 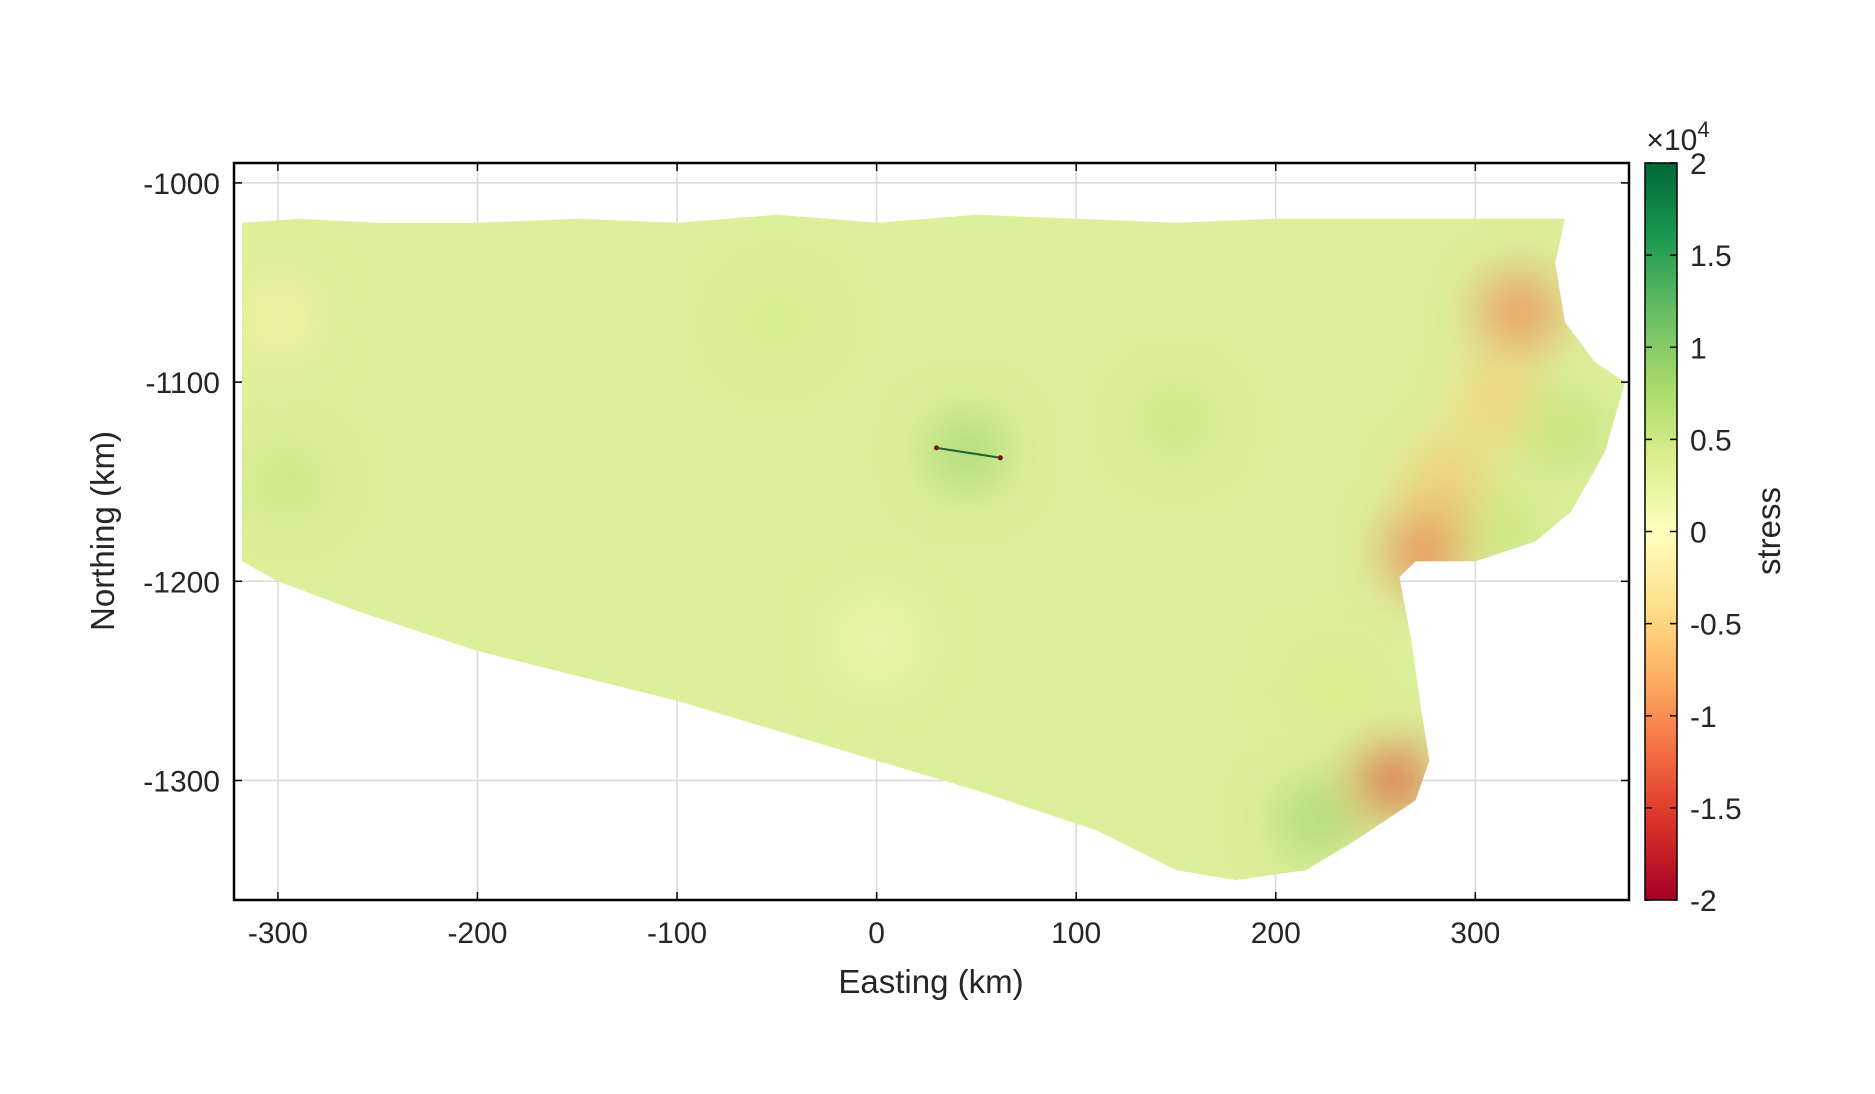 I want to click on y-tick-label: -1300, so click(x=181, y=781).